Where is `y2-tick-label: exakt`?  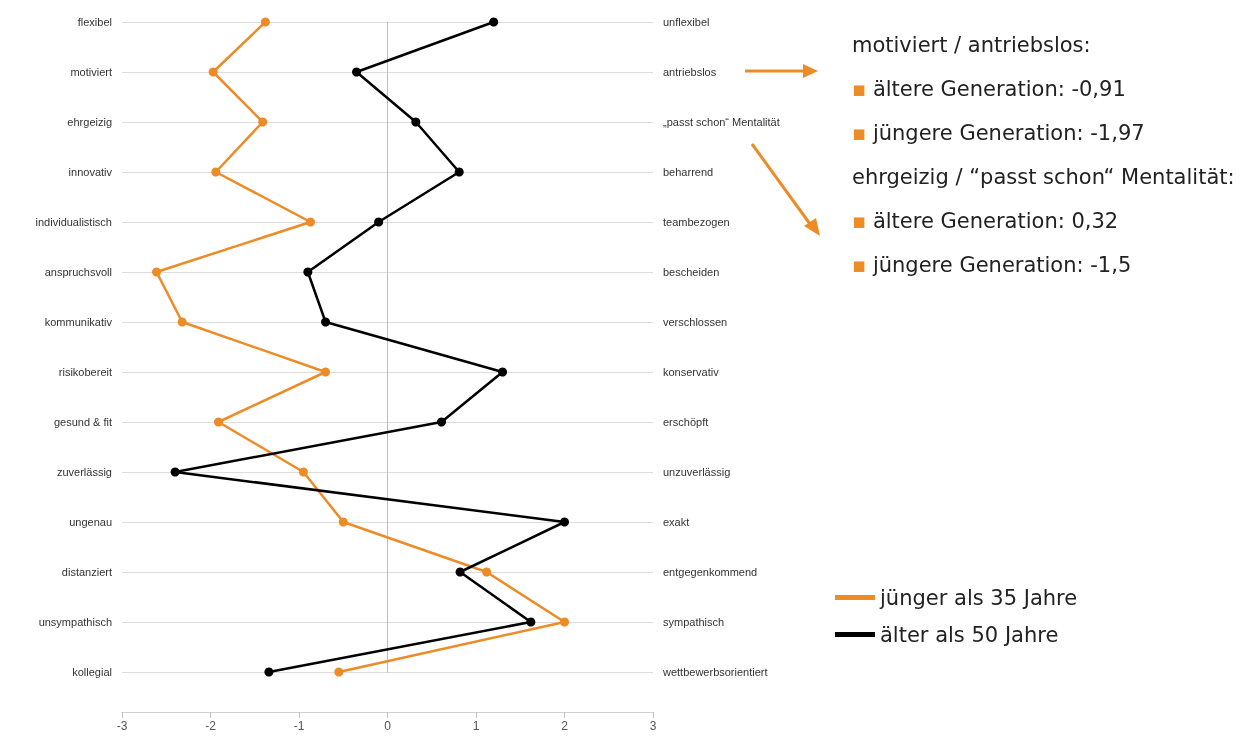
y2-tick-label: exakt is located at coordinates (676, 522).